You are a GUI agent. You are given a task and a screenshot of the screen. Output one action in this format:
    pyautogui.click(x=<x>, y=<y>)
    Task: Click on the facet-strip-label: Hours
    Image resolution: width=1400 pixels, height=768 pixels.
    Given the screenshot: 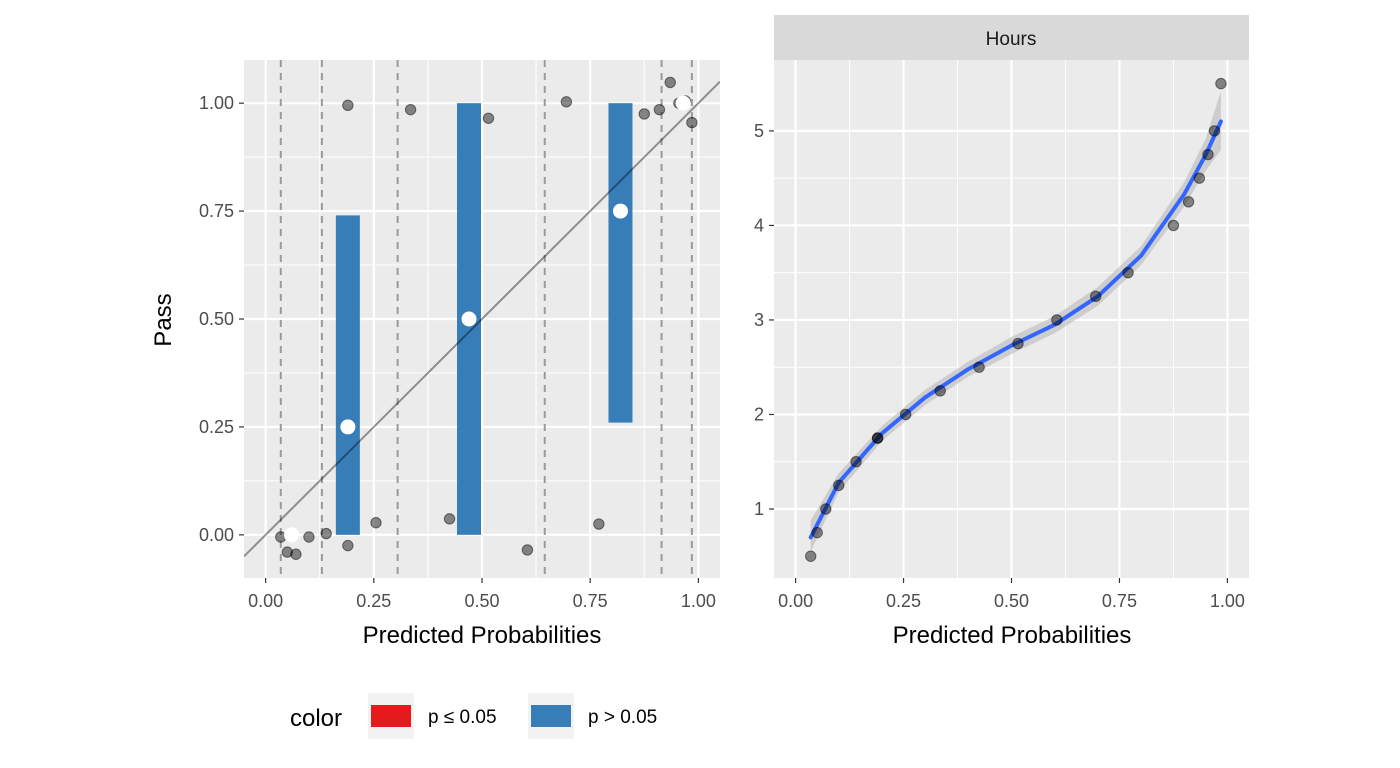 What is the action you would take?
    pyautogui.click(x=1011, y=39)
    